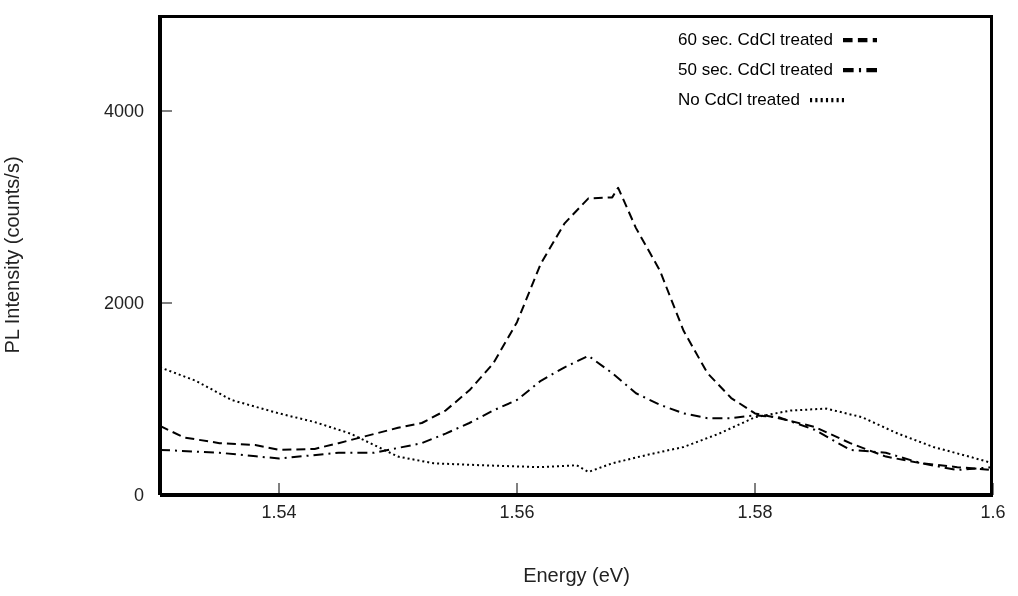  I want to click on x-tick-label: 1.58, so click(755, 511).